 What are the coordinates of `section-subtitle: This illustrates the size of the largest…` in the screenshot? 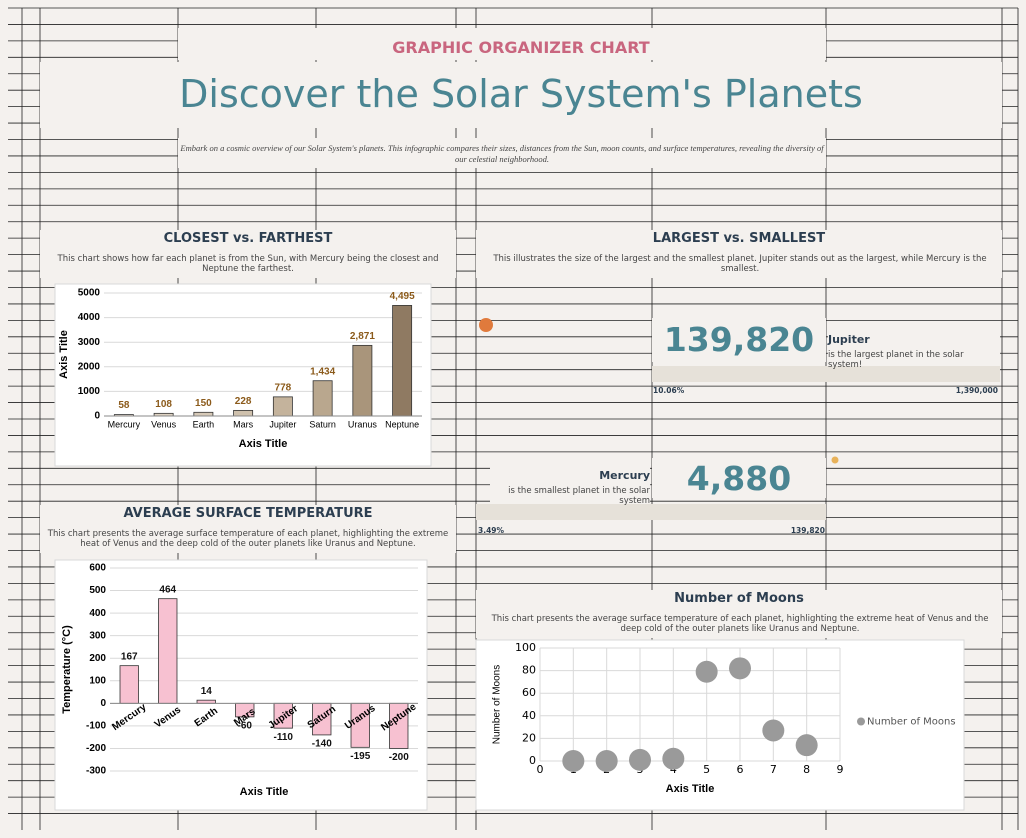 It's located at (740, 264).